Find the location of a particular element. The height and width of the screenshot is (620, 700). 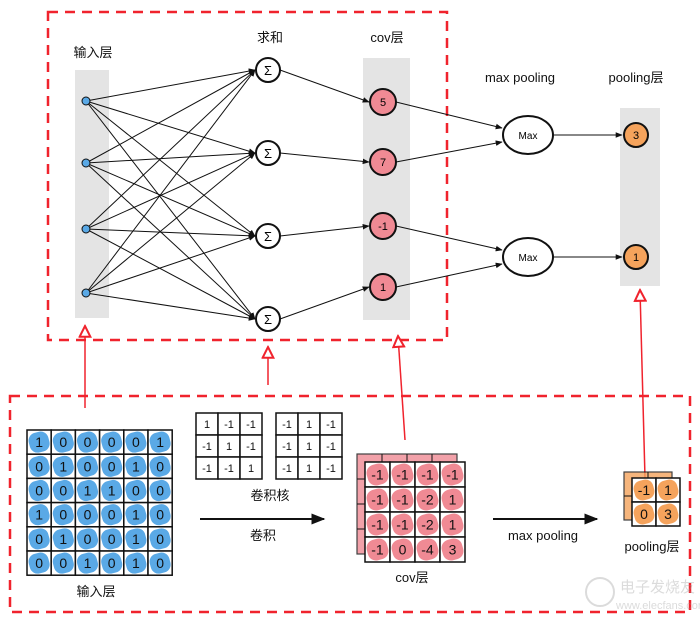

input-matrix: 1 0 0 0 0 10 1 0 0 1 00 0 1 1 0 01 0 0 0 1 00 1 0 0 1 00 0 1 0 1 0 is located at coordinates (99, 502).